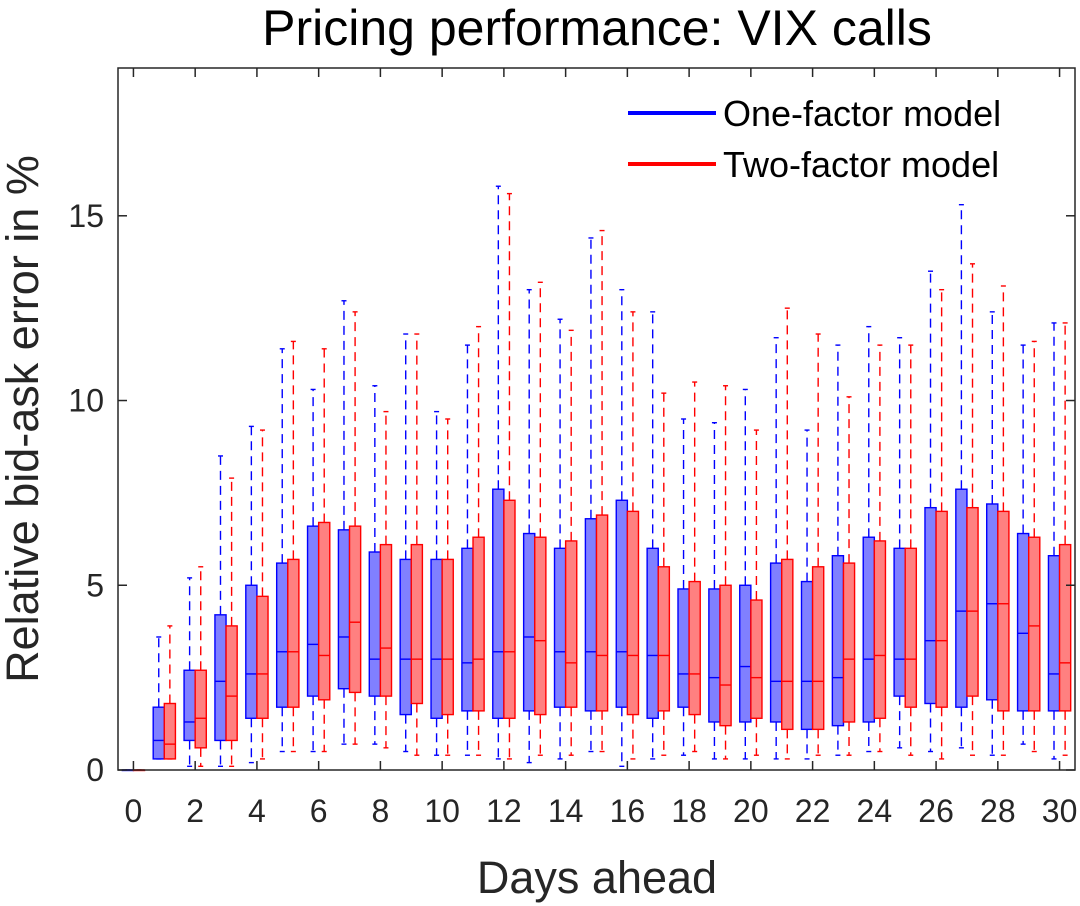  I want to click on legend-label-one-factor: One-factor model, so click(862, 113).